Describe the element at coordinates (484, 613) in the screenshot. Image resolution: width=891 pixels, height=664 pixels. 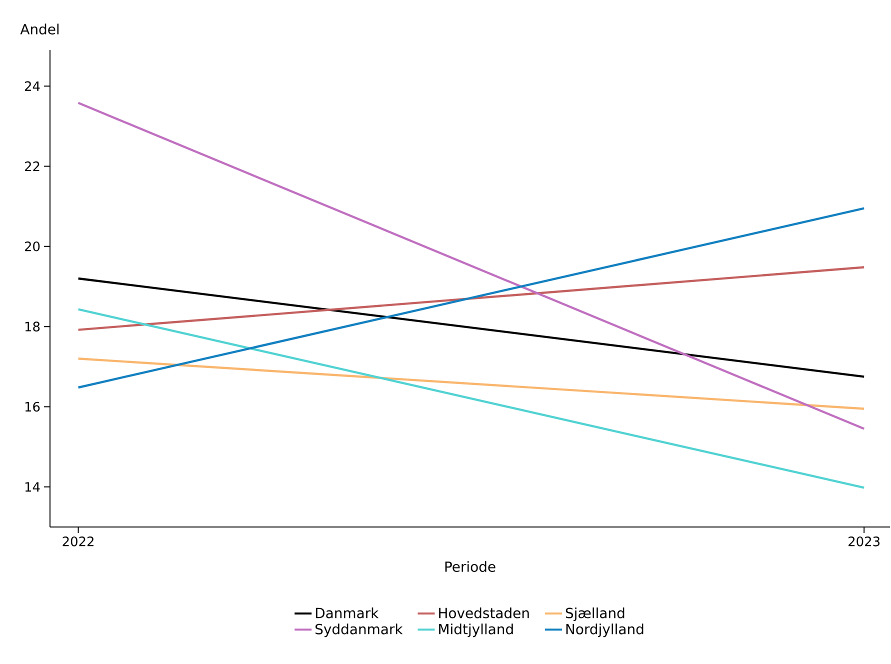
I see `legend-label: Hovedstaden` at that location.